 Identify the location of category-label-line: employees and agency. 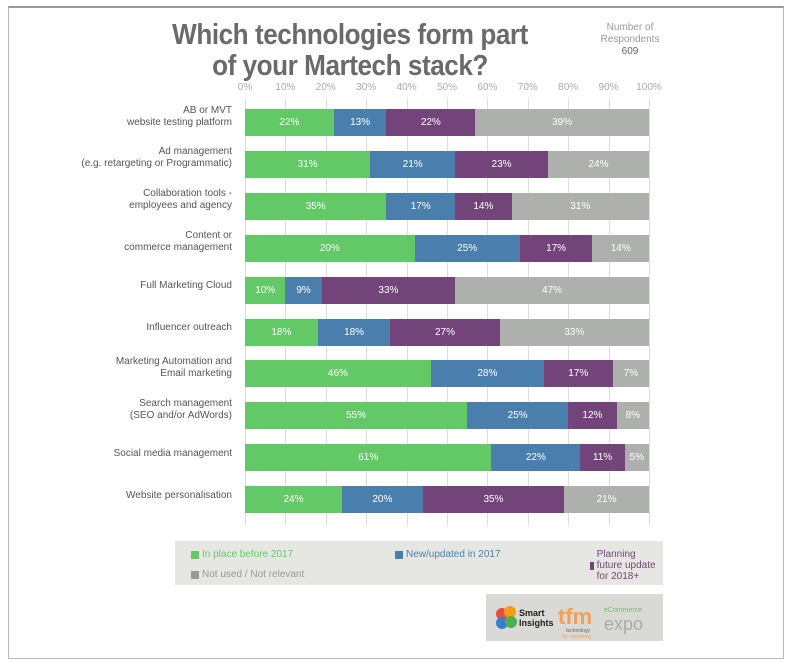
(180, 206).